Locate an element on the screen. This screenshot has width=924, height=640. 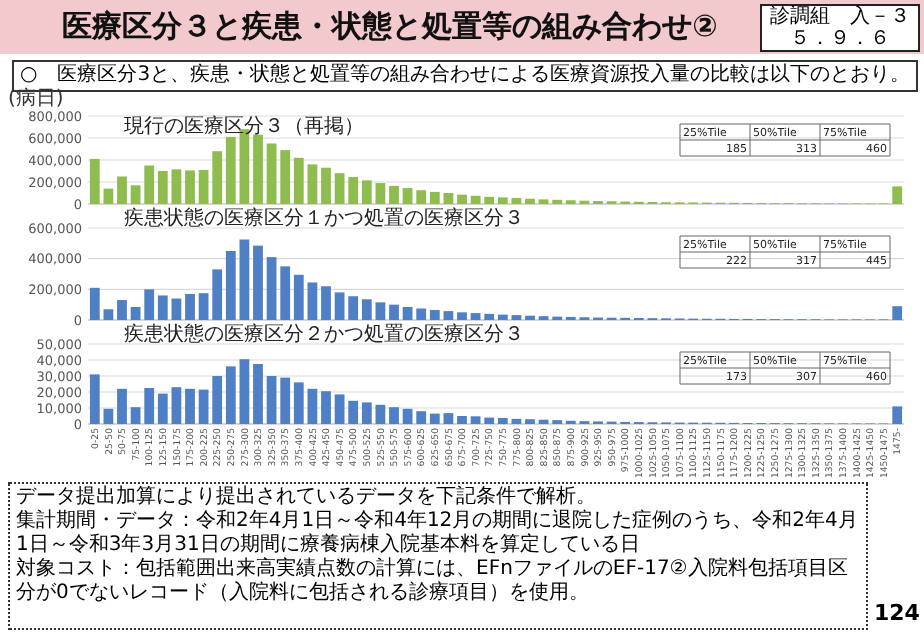
text: 集計期間・データ：令和2年4月1日～令和4年12月の期間に退院した症例のうち、令和2年4月1日～令和3年3月31日の期間に療養病棟入院基本料を算定している日 is located at coordinates (438, 533).